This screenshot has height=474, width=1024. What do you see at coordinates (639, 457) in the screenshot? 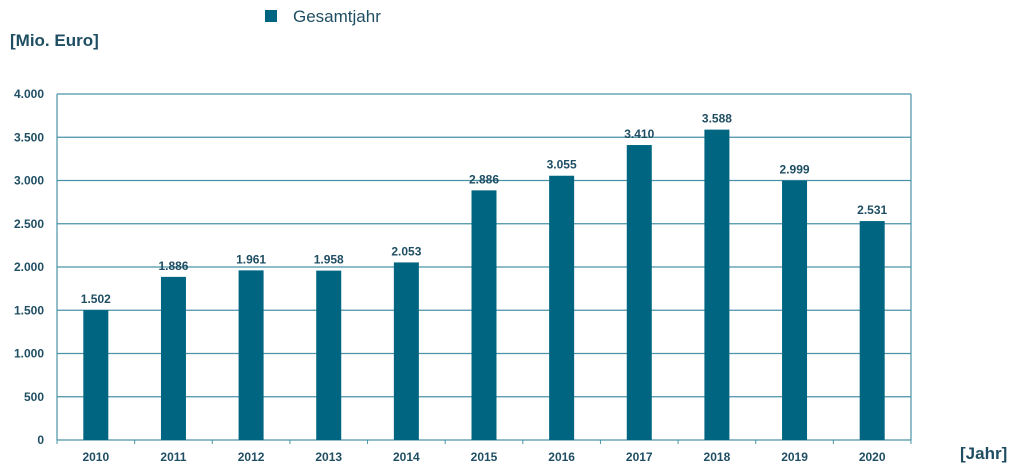
I see `x-tick-label: 2017` at bounding box center [639, 457].